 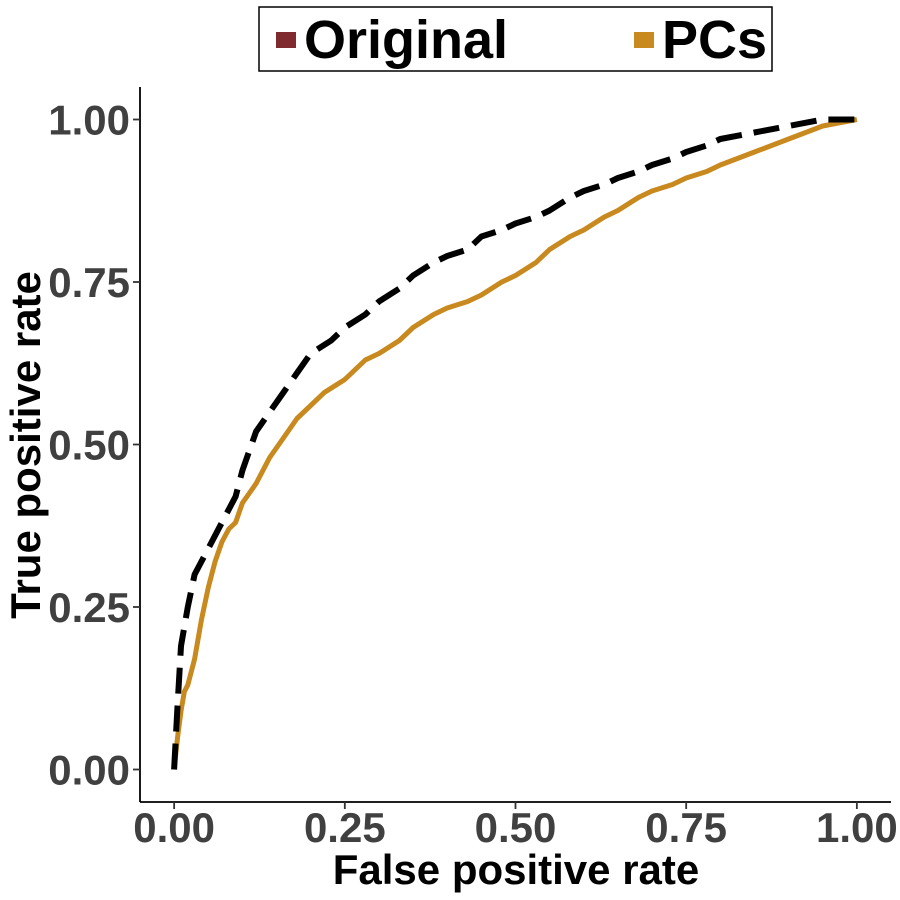 What do you see at coordinates (516, 827) in the screenshot?
I see `x-tick-label: 0.50` at bounding box center [516, 827].